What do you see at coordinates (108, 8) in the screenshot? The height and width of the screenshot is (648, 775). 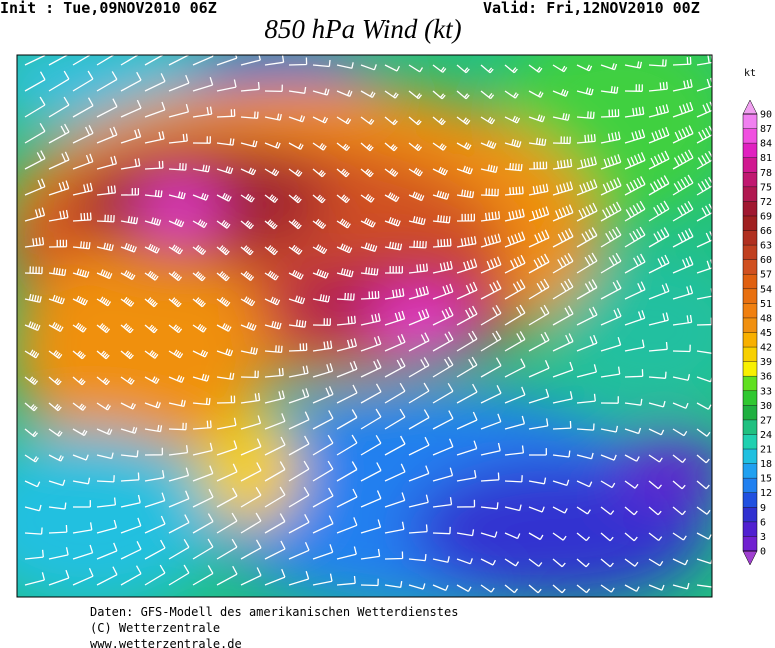 I see `init-time: Init : Tue,09NOV2010 06Z` at bounding box center [108, 8].